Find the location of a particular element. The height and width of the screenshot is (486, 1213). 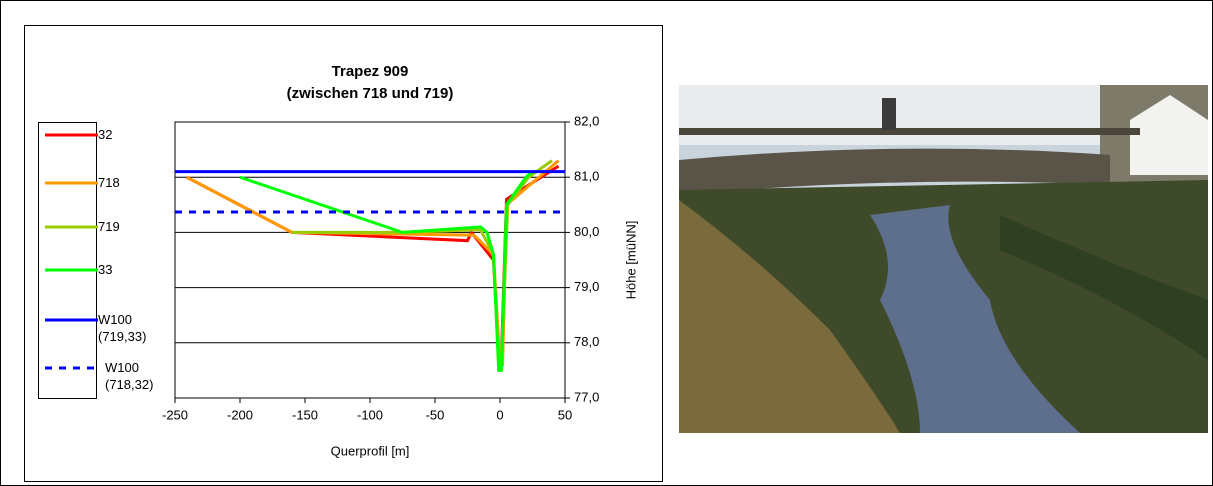

x-tick-label: 0 is located at coordinates (499, 414).